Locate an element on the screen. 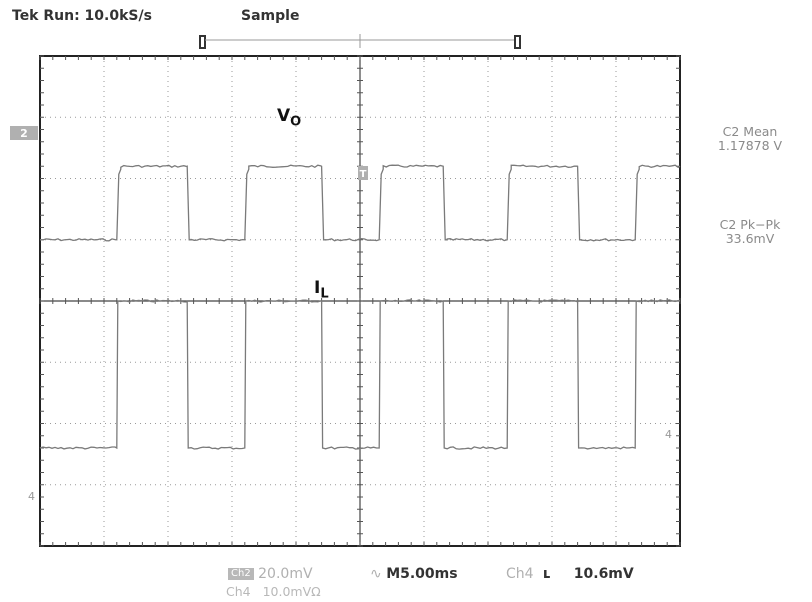  trigger-readout: Ch4 ʟ 10.6mV is located at coordinates (570, 574).